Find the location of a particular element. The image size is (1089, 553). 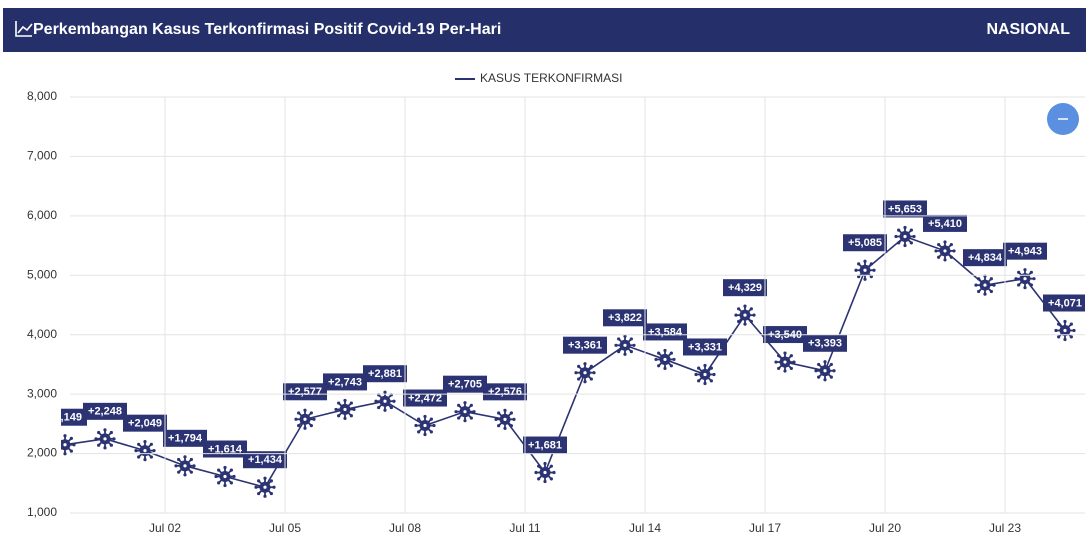

value-label: +4,071 is located at coordinates (1065, 303).